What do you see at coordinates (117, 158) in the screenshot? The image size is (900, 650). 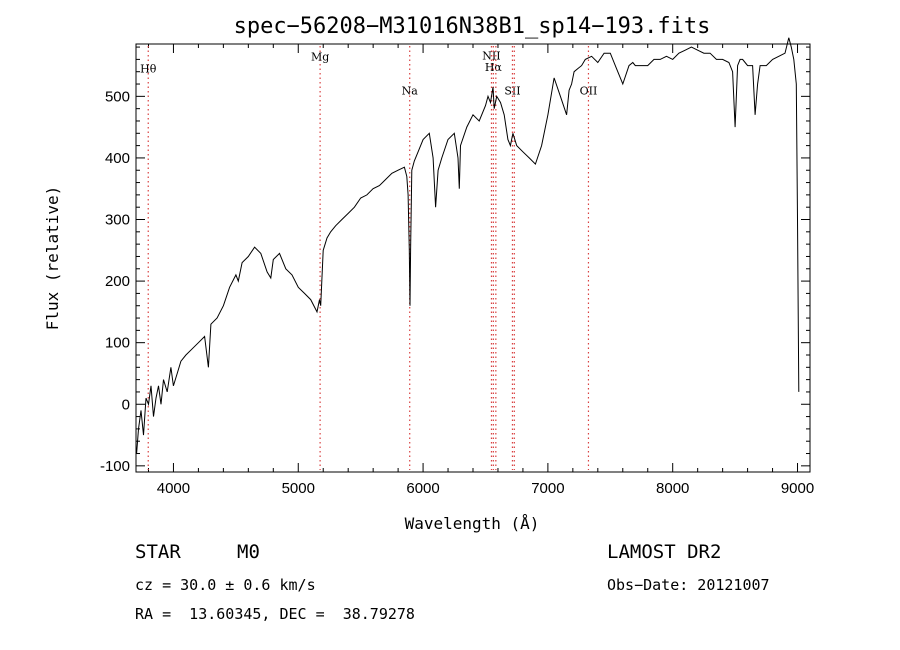 I see `y-tick-label: 400` at bounding box center [117, 158].